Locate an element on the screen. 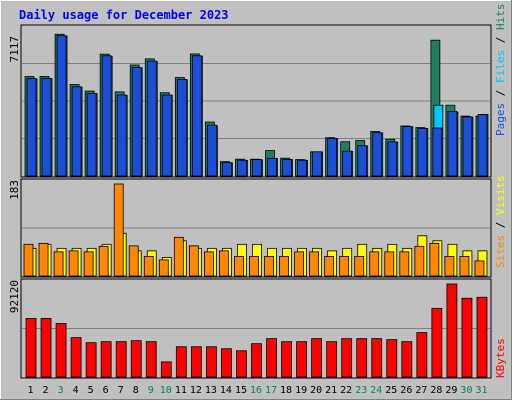  kbytes-legend-text: KBytes is located at coordinates (500, 358).